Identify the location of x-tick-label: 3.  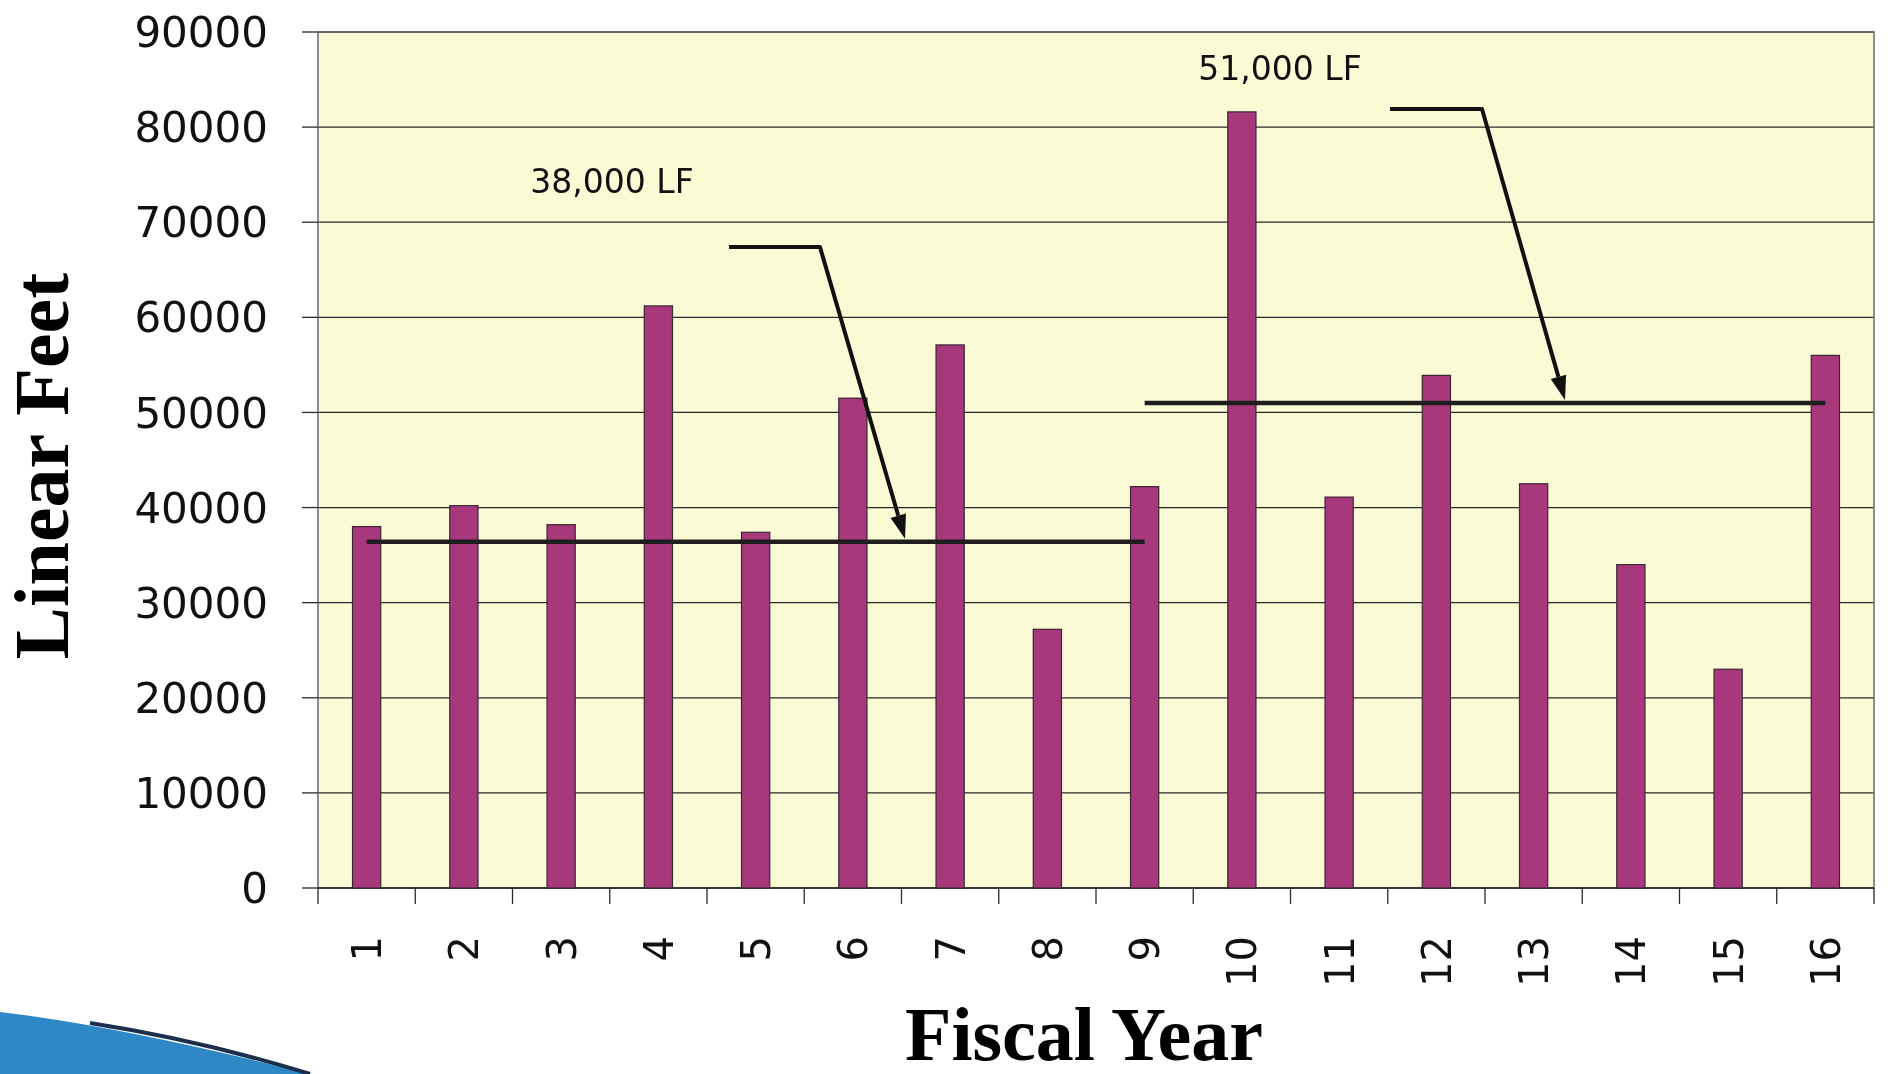
(561, 949).